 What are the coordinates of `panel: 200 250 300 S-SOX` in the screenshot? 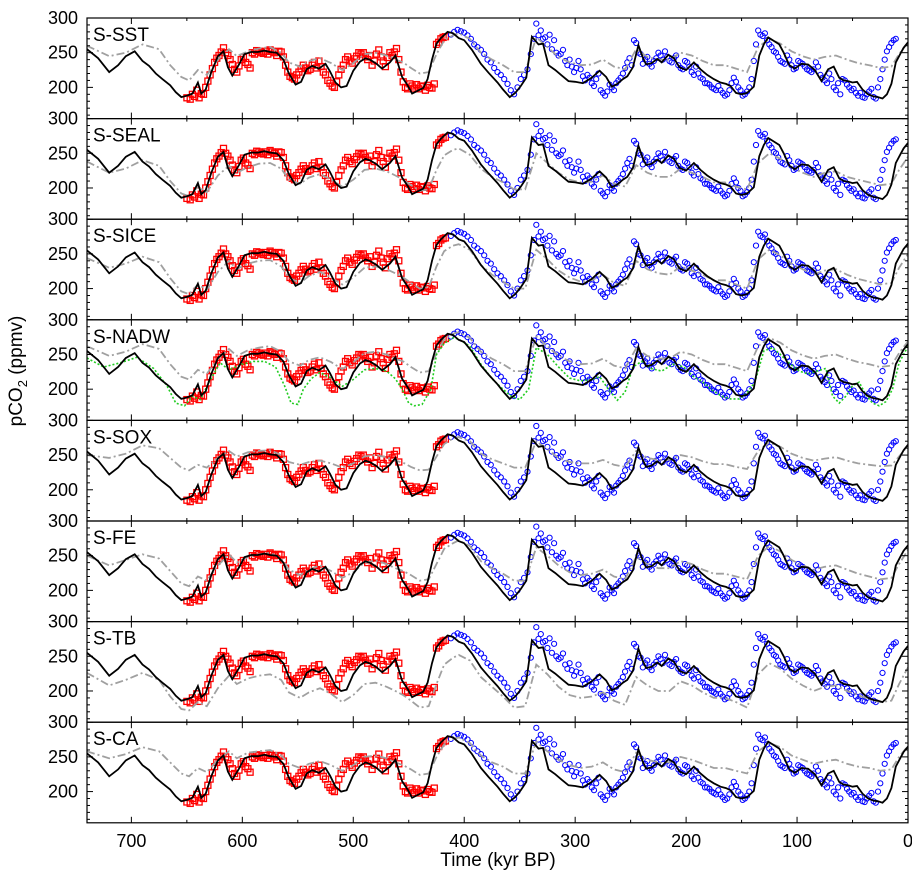 It's located at (478, 466).